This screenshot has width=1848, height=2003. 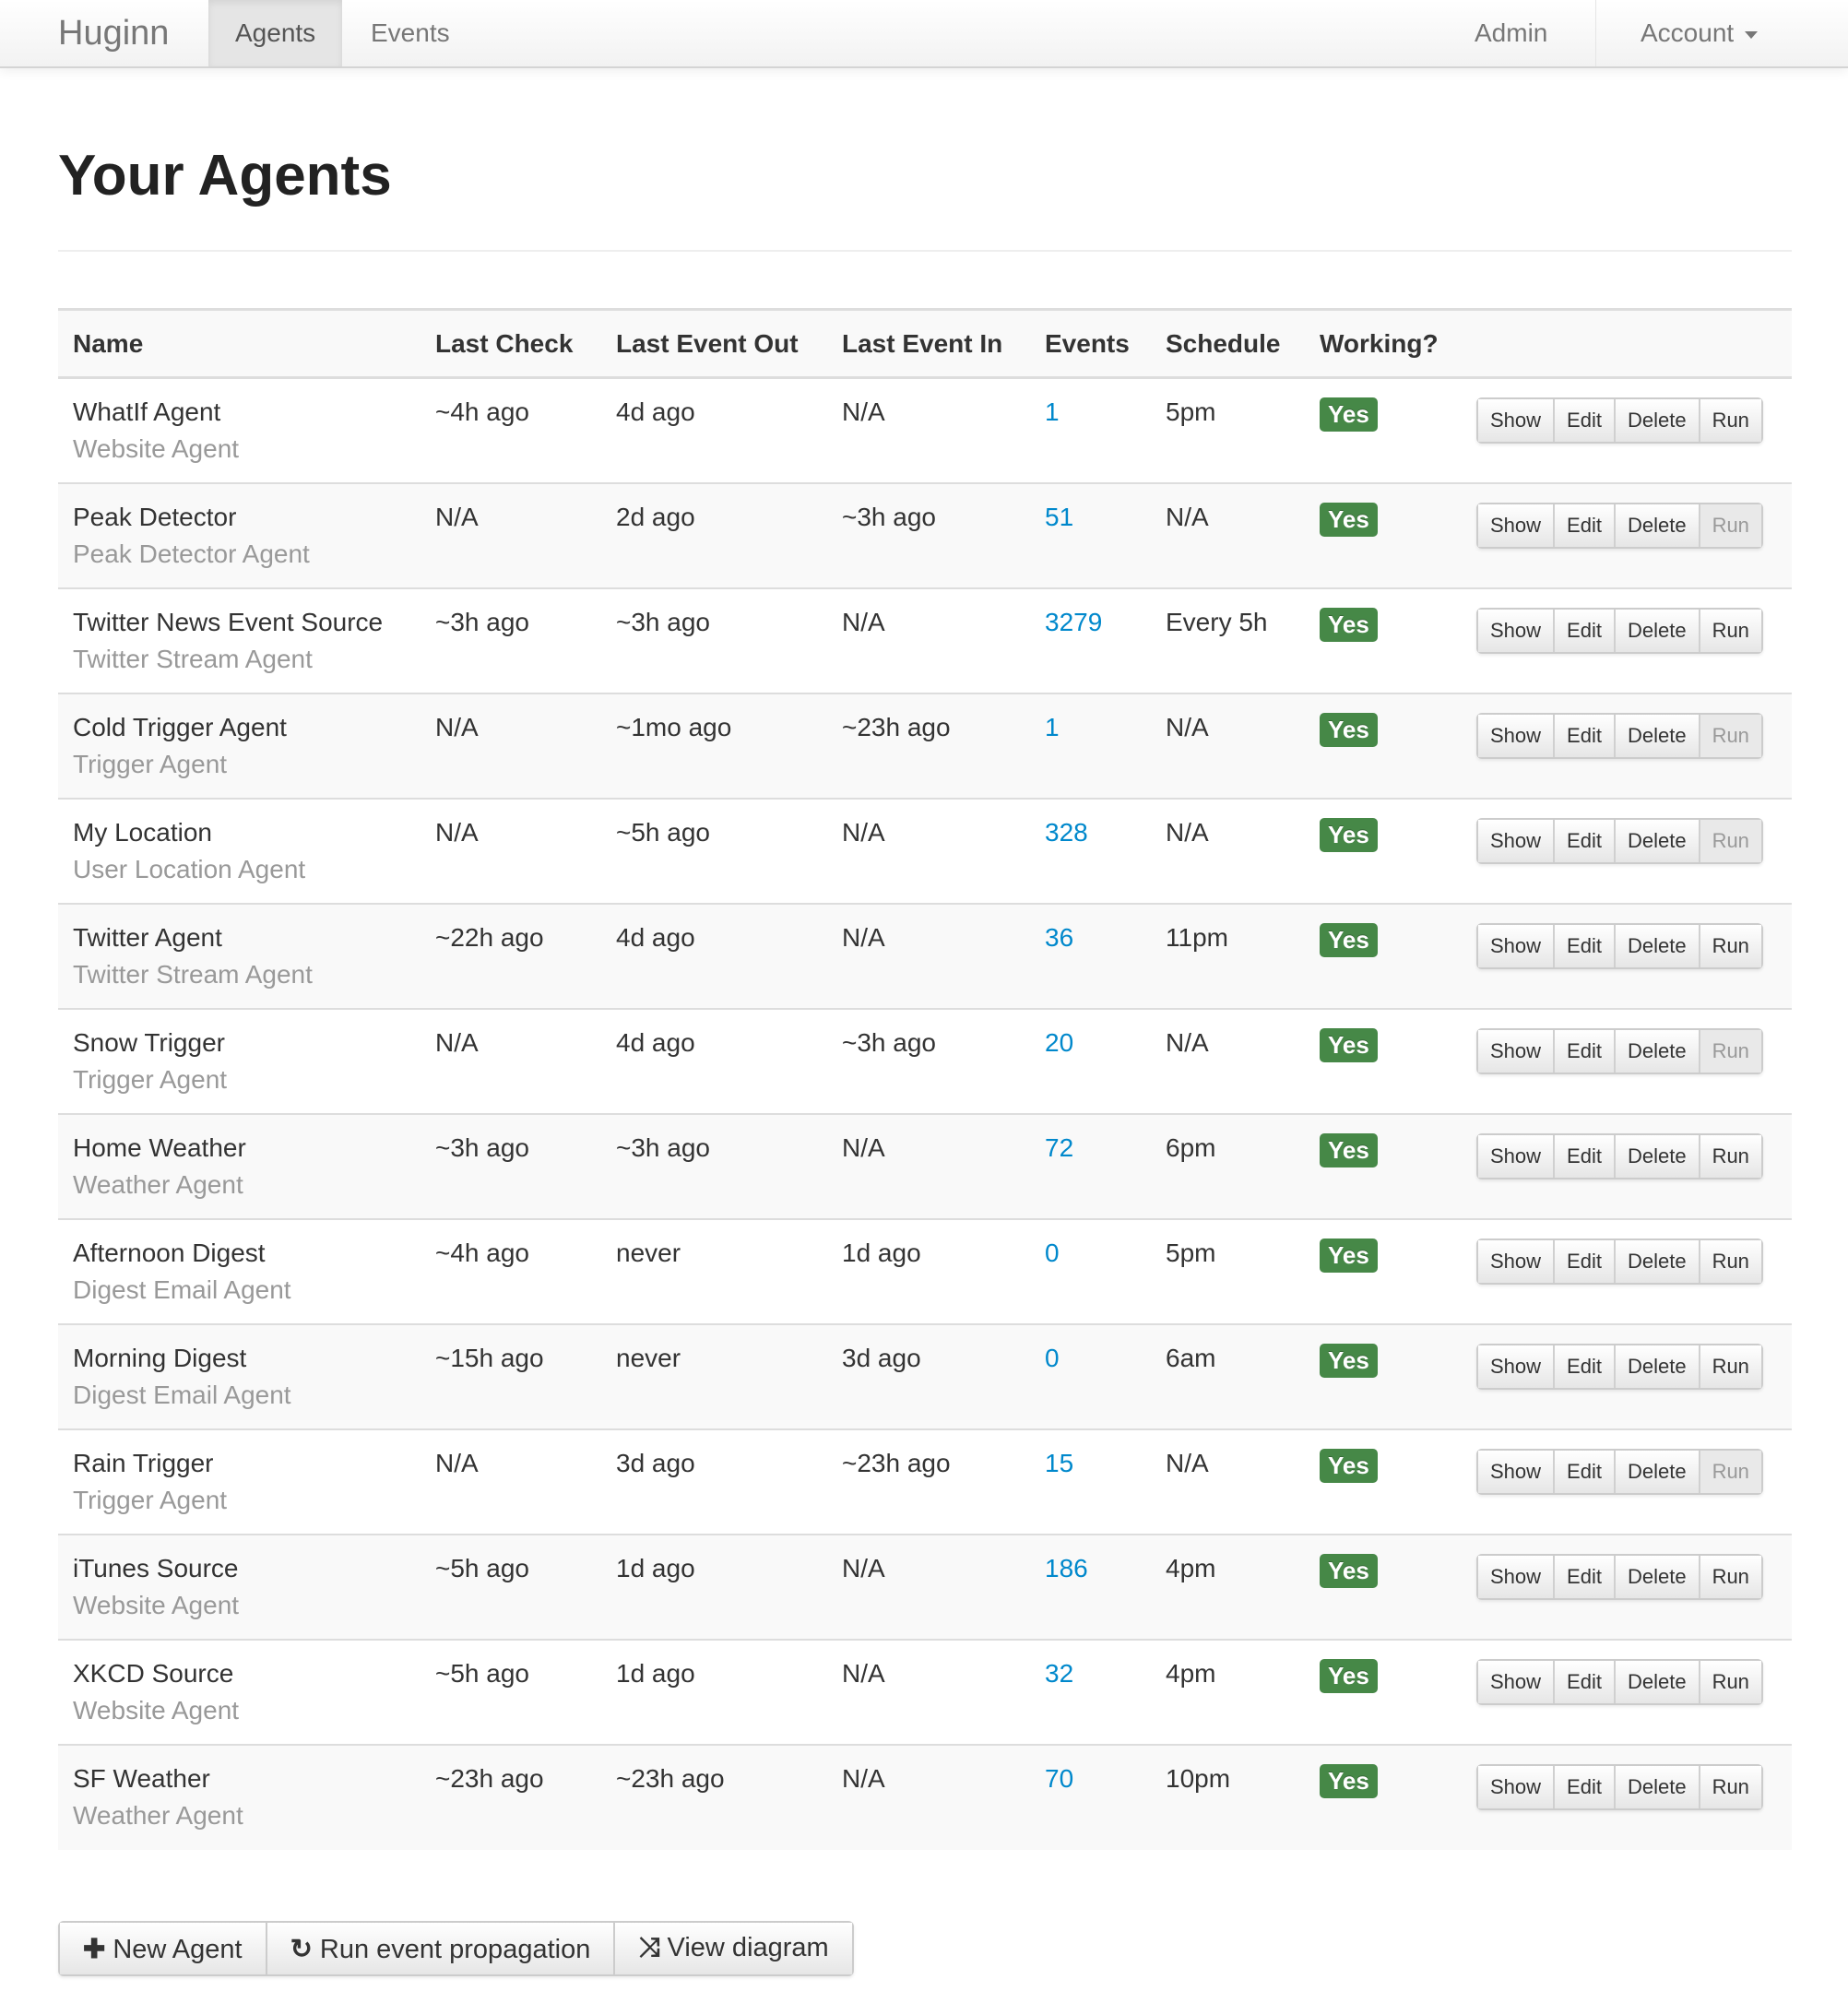 I want to click on cell-actions: Show Edit Delete Run, so click(x=1627, y=1481).